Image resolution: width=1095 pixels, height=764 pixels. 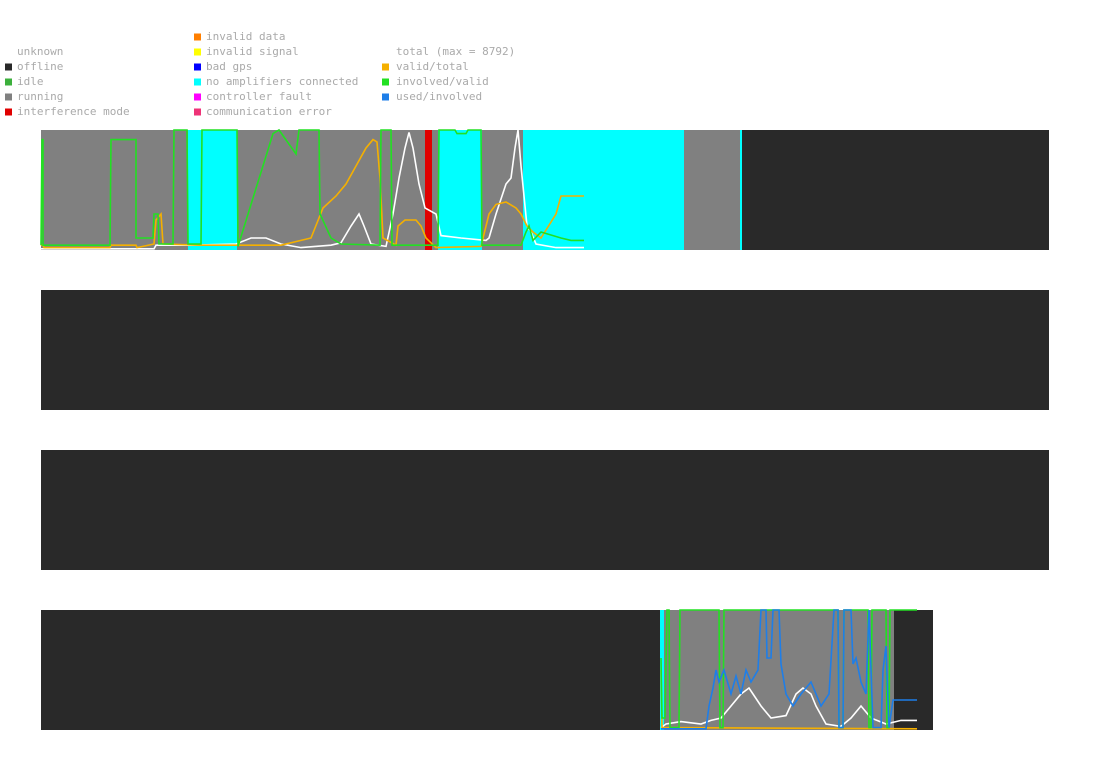 What do you see at coordinates (245, 36) in the screenshot?
I see `legend-label: invalid data` at bounding box center [245, 36].